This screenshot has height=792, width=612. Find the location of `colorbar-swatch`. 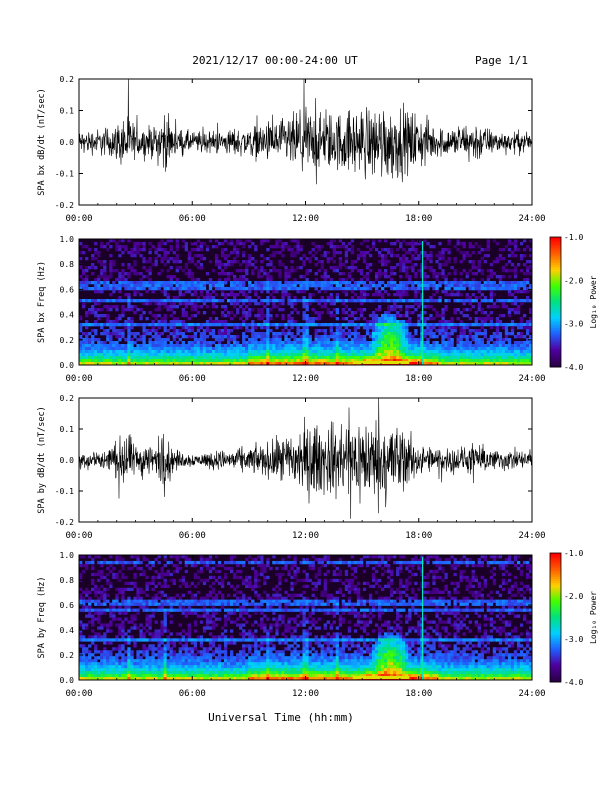

colorbar-swatch is located at coordinates (555, 305).